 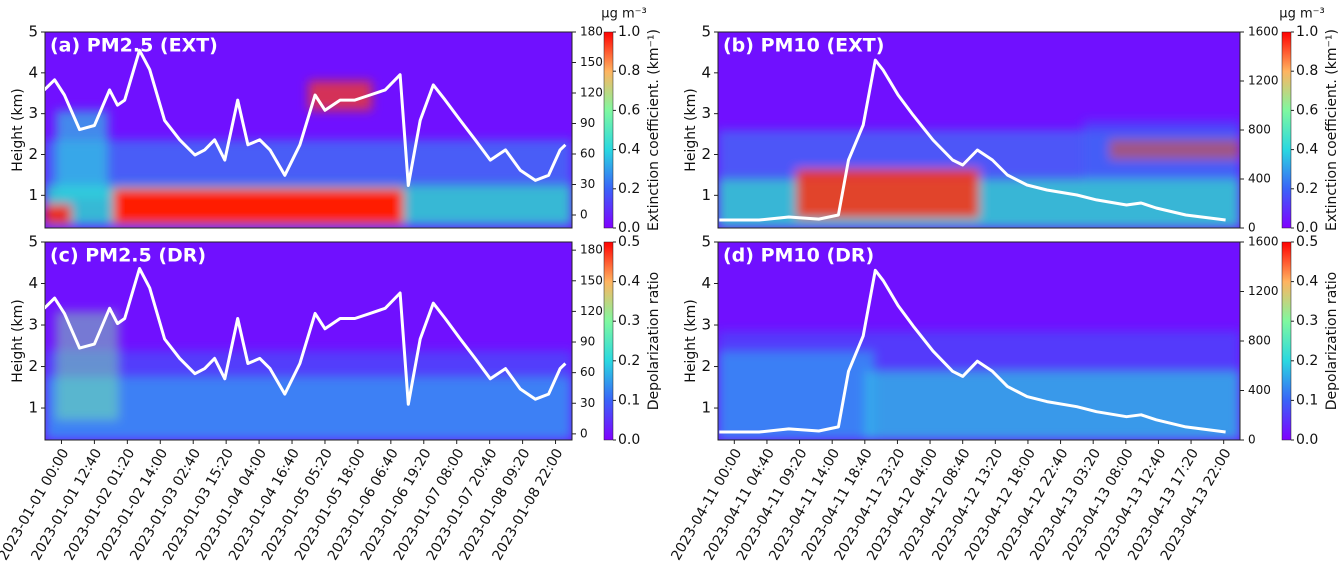 What do you see at coordinates (803, 46) in the screenshot?
I see `panel-title: (b) PM10 (EXT)` at bounding box center [803, 46].